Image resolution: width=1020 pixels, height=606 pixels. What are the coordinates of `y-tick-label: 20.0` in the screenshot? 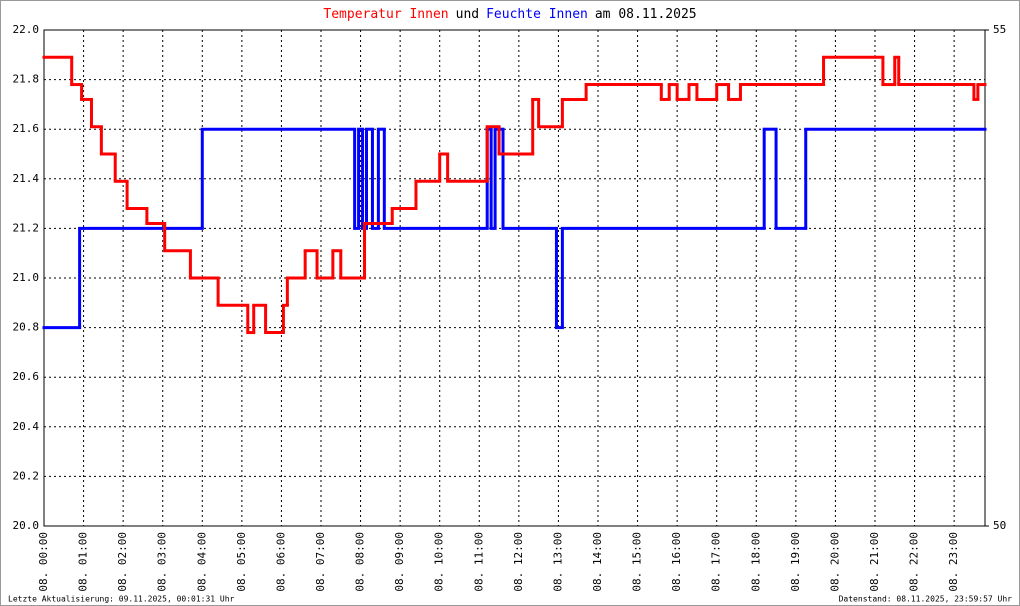 It's located at (26, 525).